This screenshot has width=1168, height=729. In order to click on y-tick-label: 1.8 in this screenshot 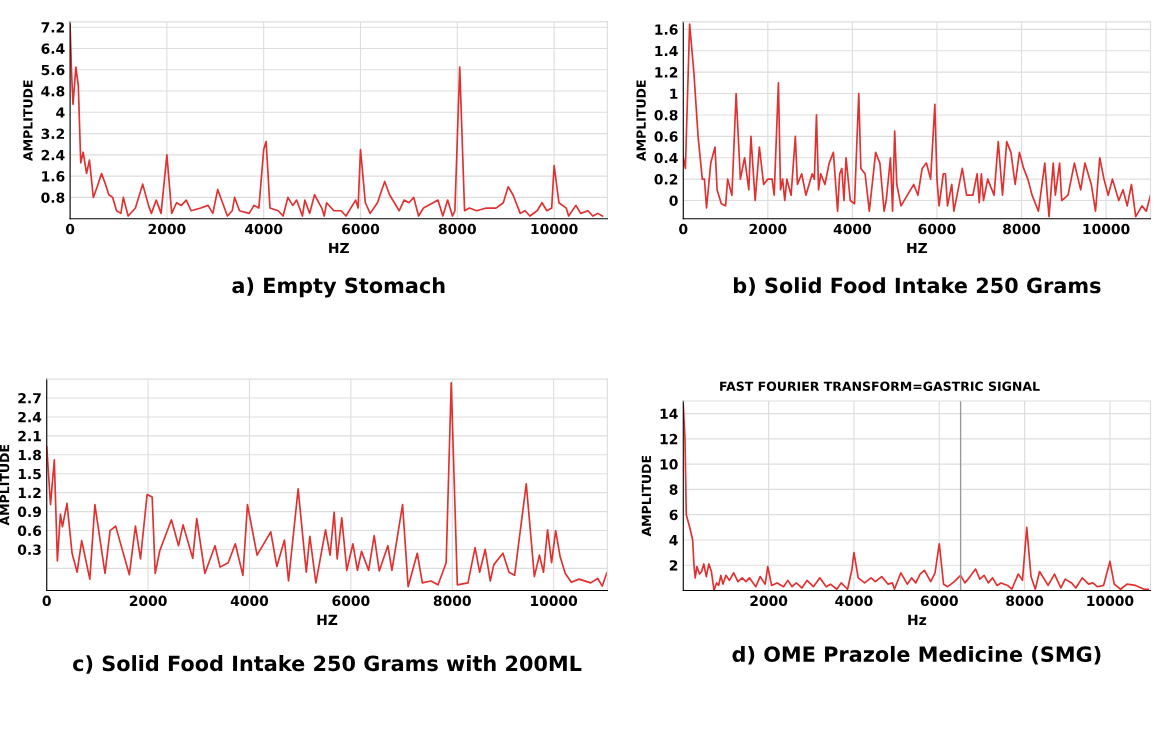, I will do `click(29, 455)`.